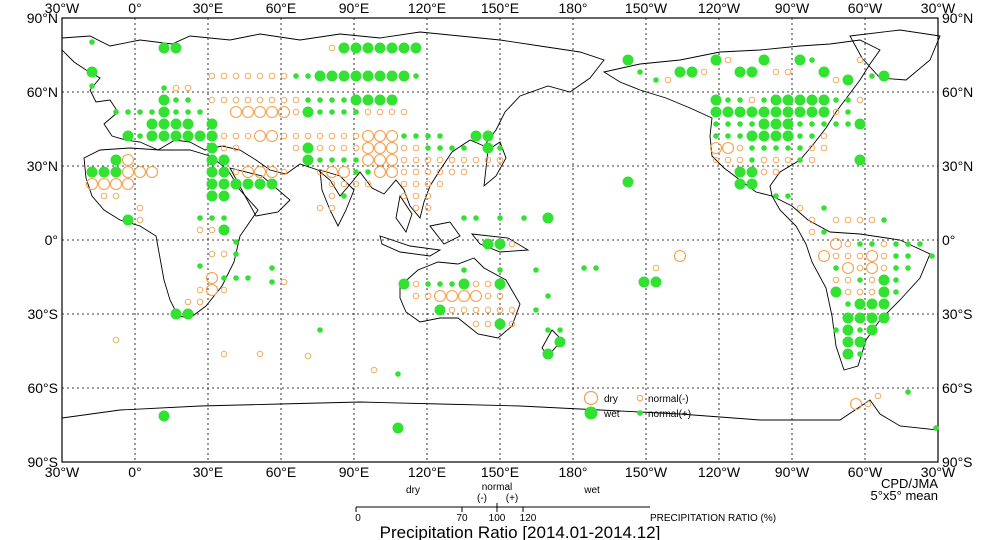  Describe the element at coordinates (573, 472) in the screenshot. I see `longitude-label: 180°` at that location.